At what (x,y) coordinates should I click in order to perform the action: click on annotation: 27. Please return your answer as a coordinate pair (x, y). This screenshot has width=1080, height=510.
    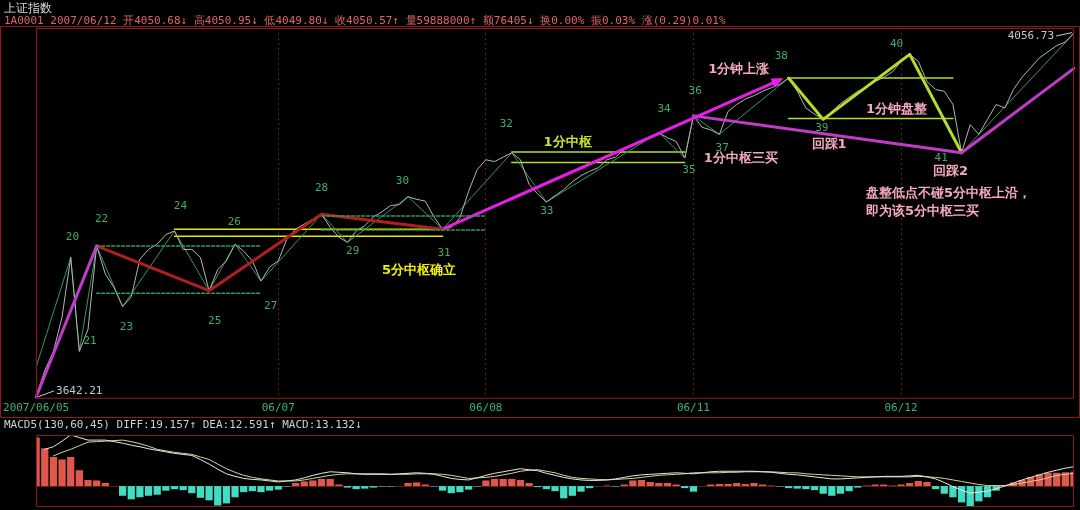
    Looking at the image, I should click on (271, 305).